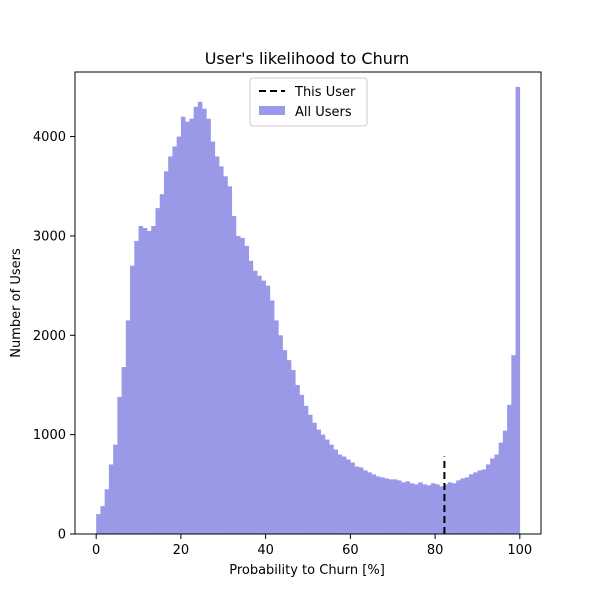 The image size is (600, 600). What do you see at coordinates (49, 336) in the screenshot?
I see `y-tick-label: 2000` at bounding box center [49, 336].